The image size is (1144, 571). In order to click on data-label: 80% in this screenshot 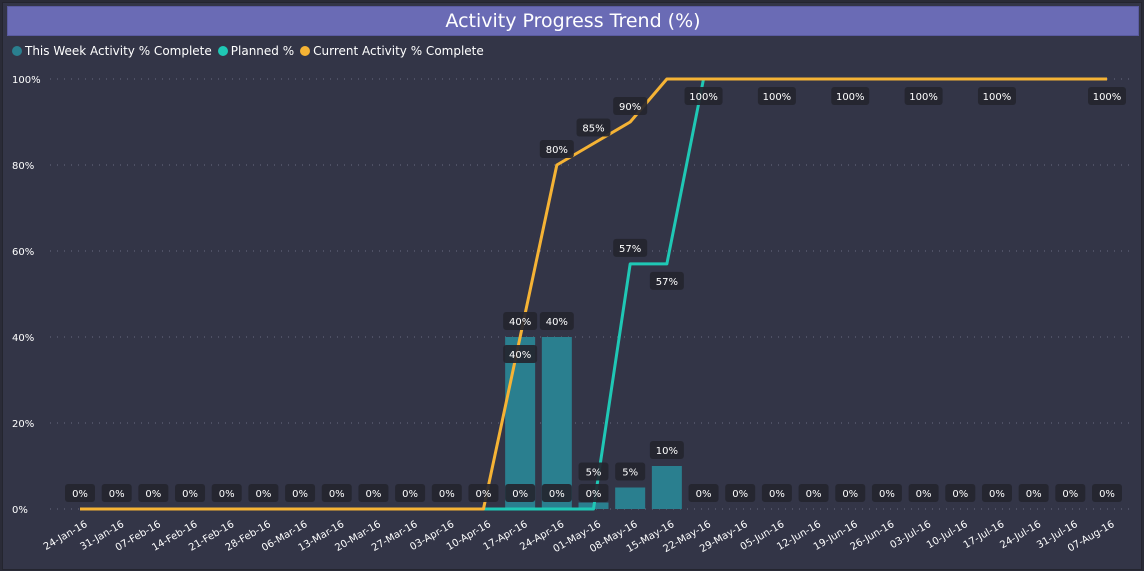, I will do `click(557, 150)`.